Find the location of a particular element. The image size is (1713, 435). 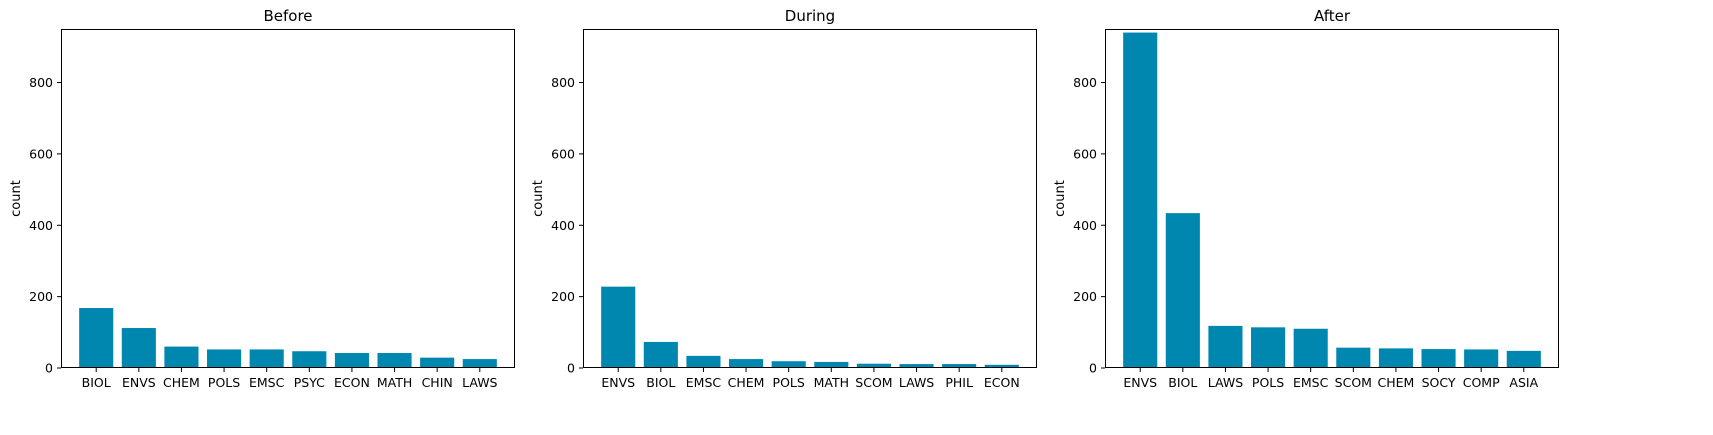

bar-before-biol is located at coordinates (96, 338).